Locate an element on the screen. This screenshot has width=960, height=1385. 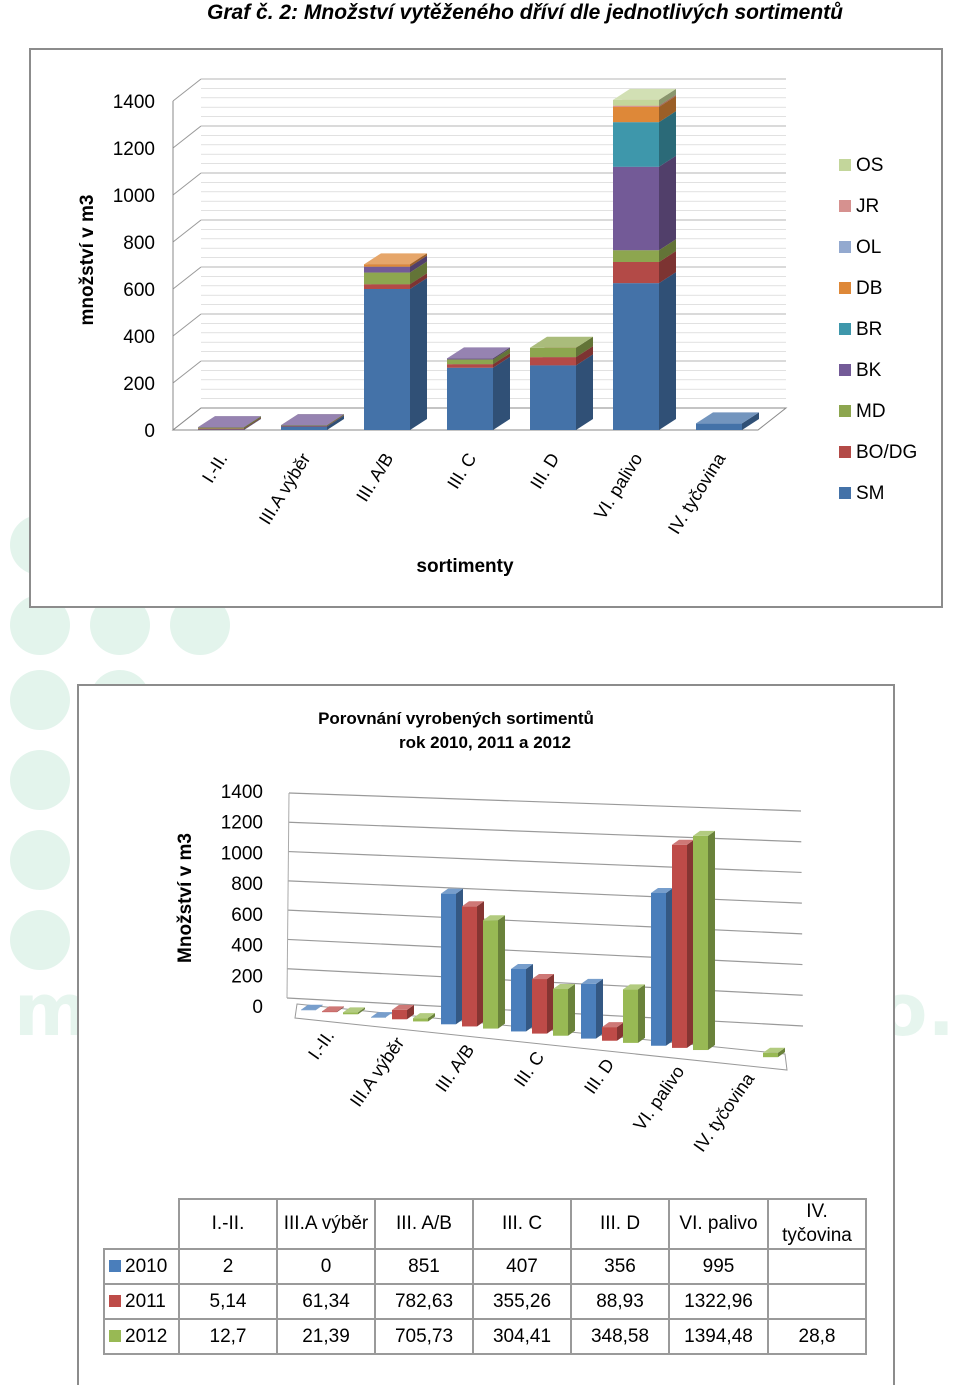
bar-2011-side is located at coordinates (550, 1004).